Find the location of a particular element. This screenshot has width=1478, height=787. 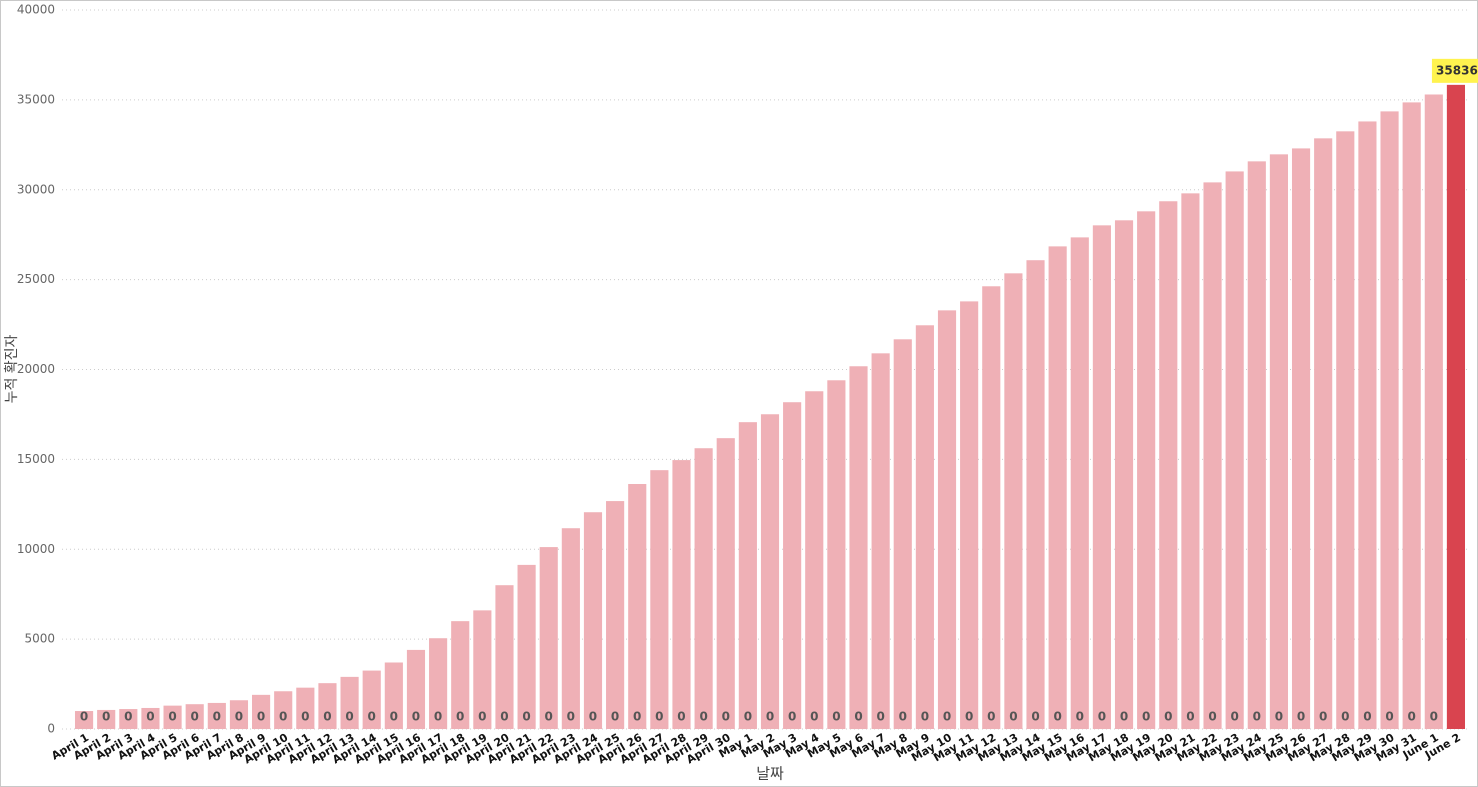

y-tick-label: 20000 is located at coordinates (36, 369).